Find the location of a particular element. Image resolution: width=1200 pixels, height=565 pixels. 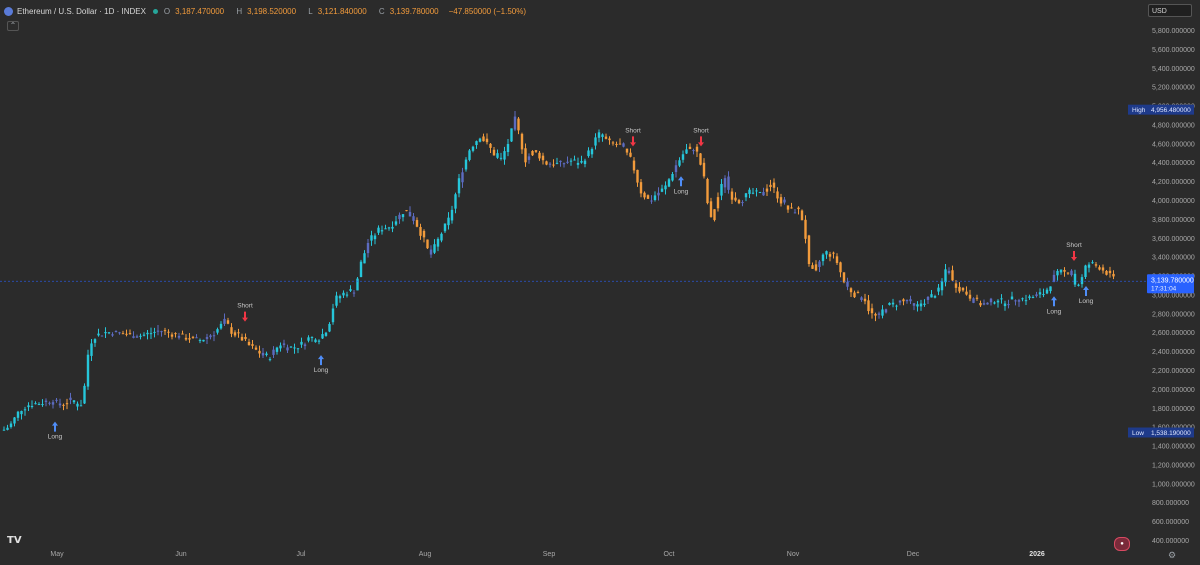

price-change: −47.850000 (−1.50%) is located at coordinates (487, 11).